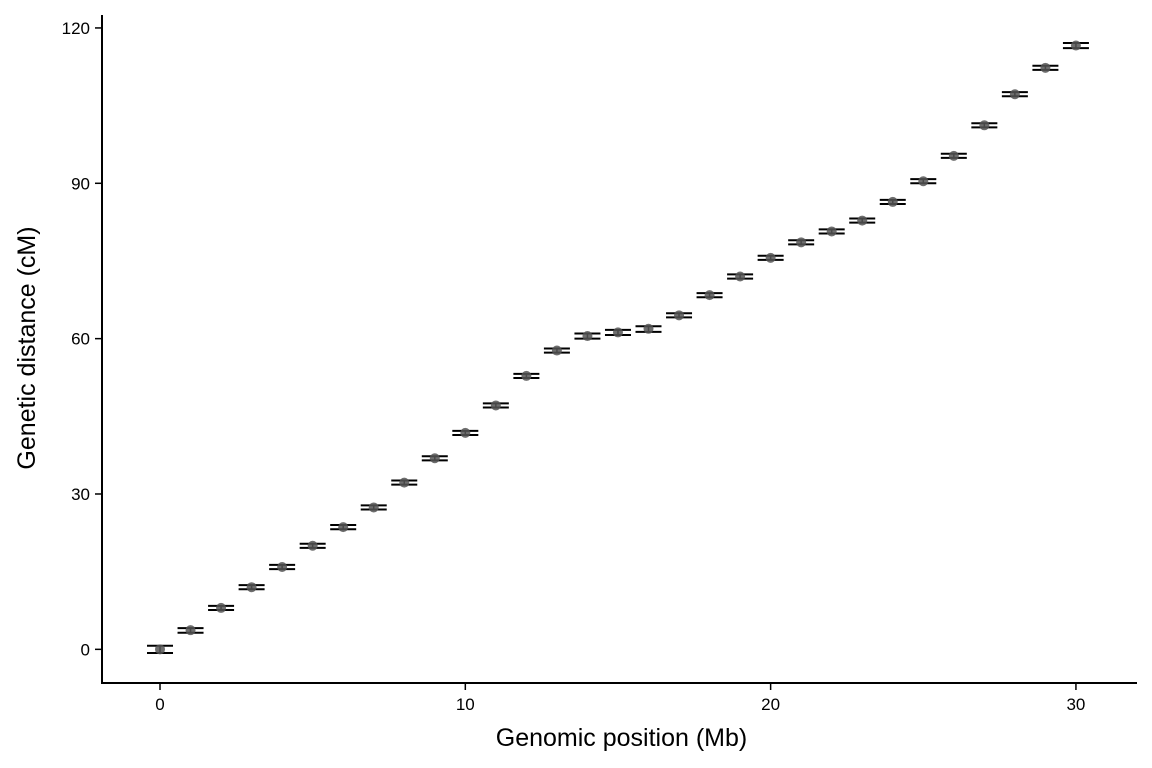 The height and width of the screenshot is (768, 1152). I want to click on y-axis-ticks: 0 30 60 90 120, so click(82, 339).